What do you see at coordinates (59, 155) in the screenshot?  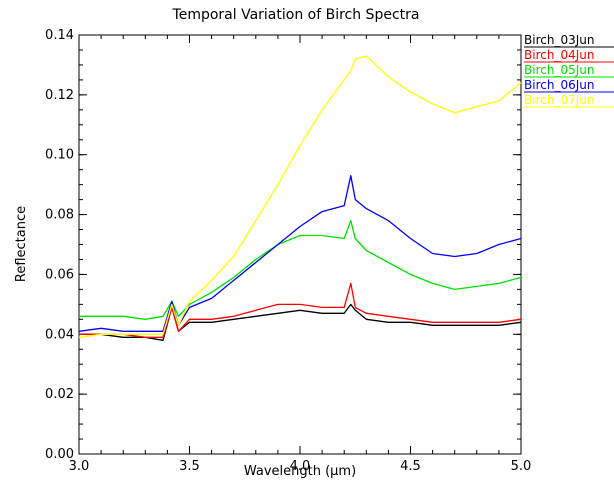 I see `y-tick-label: 0.10` at bounding box center [59, 155].